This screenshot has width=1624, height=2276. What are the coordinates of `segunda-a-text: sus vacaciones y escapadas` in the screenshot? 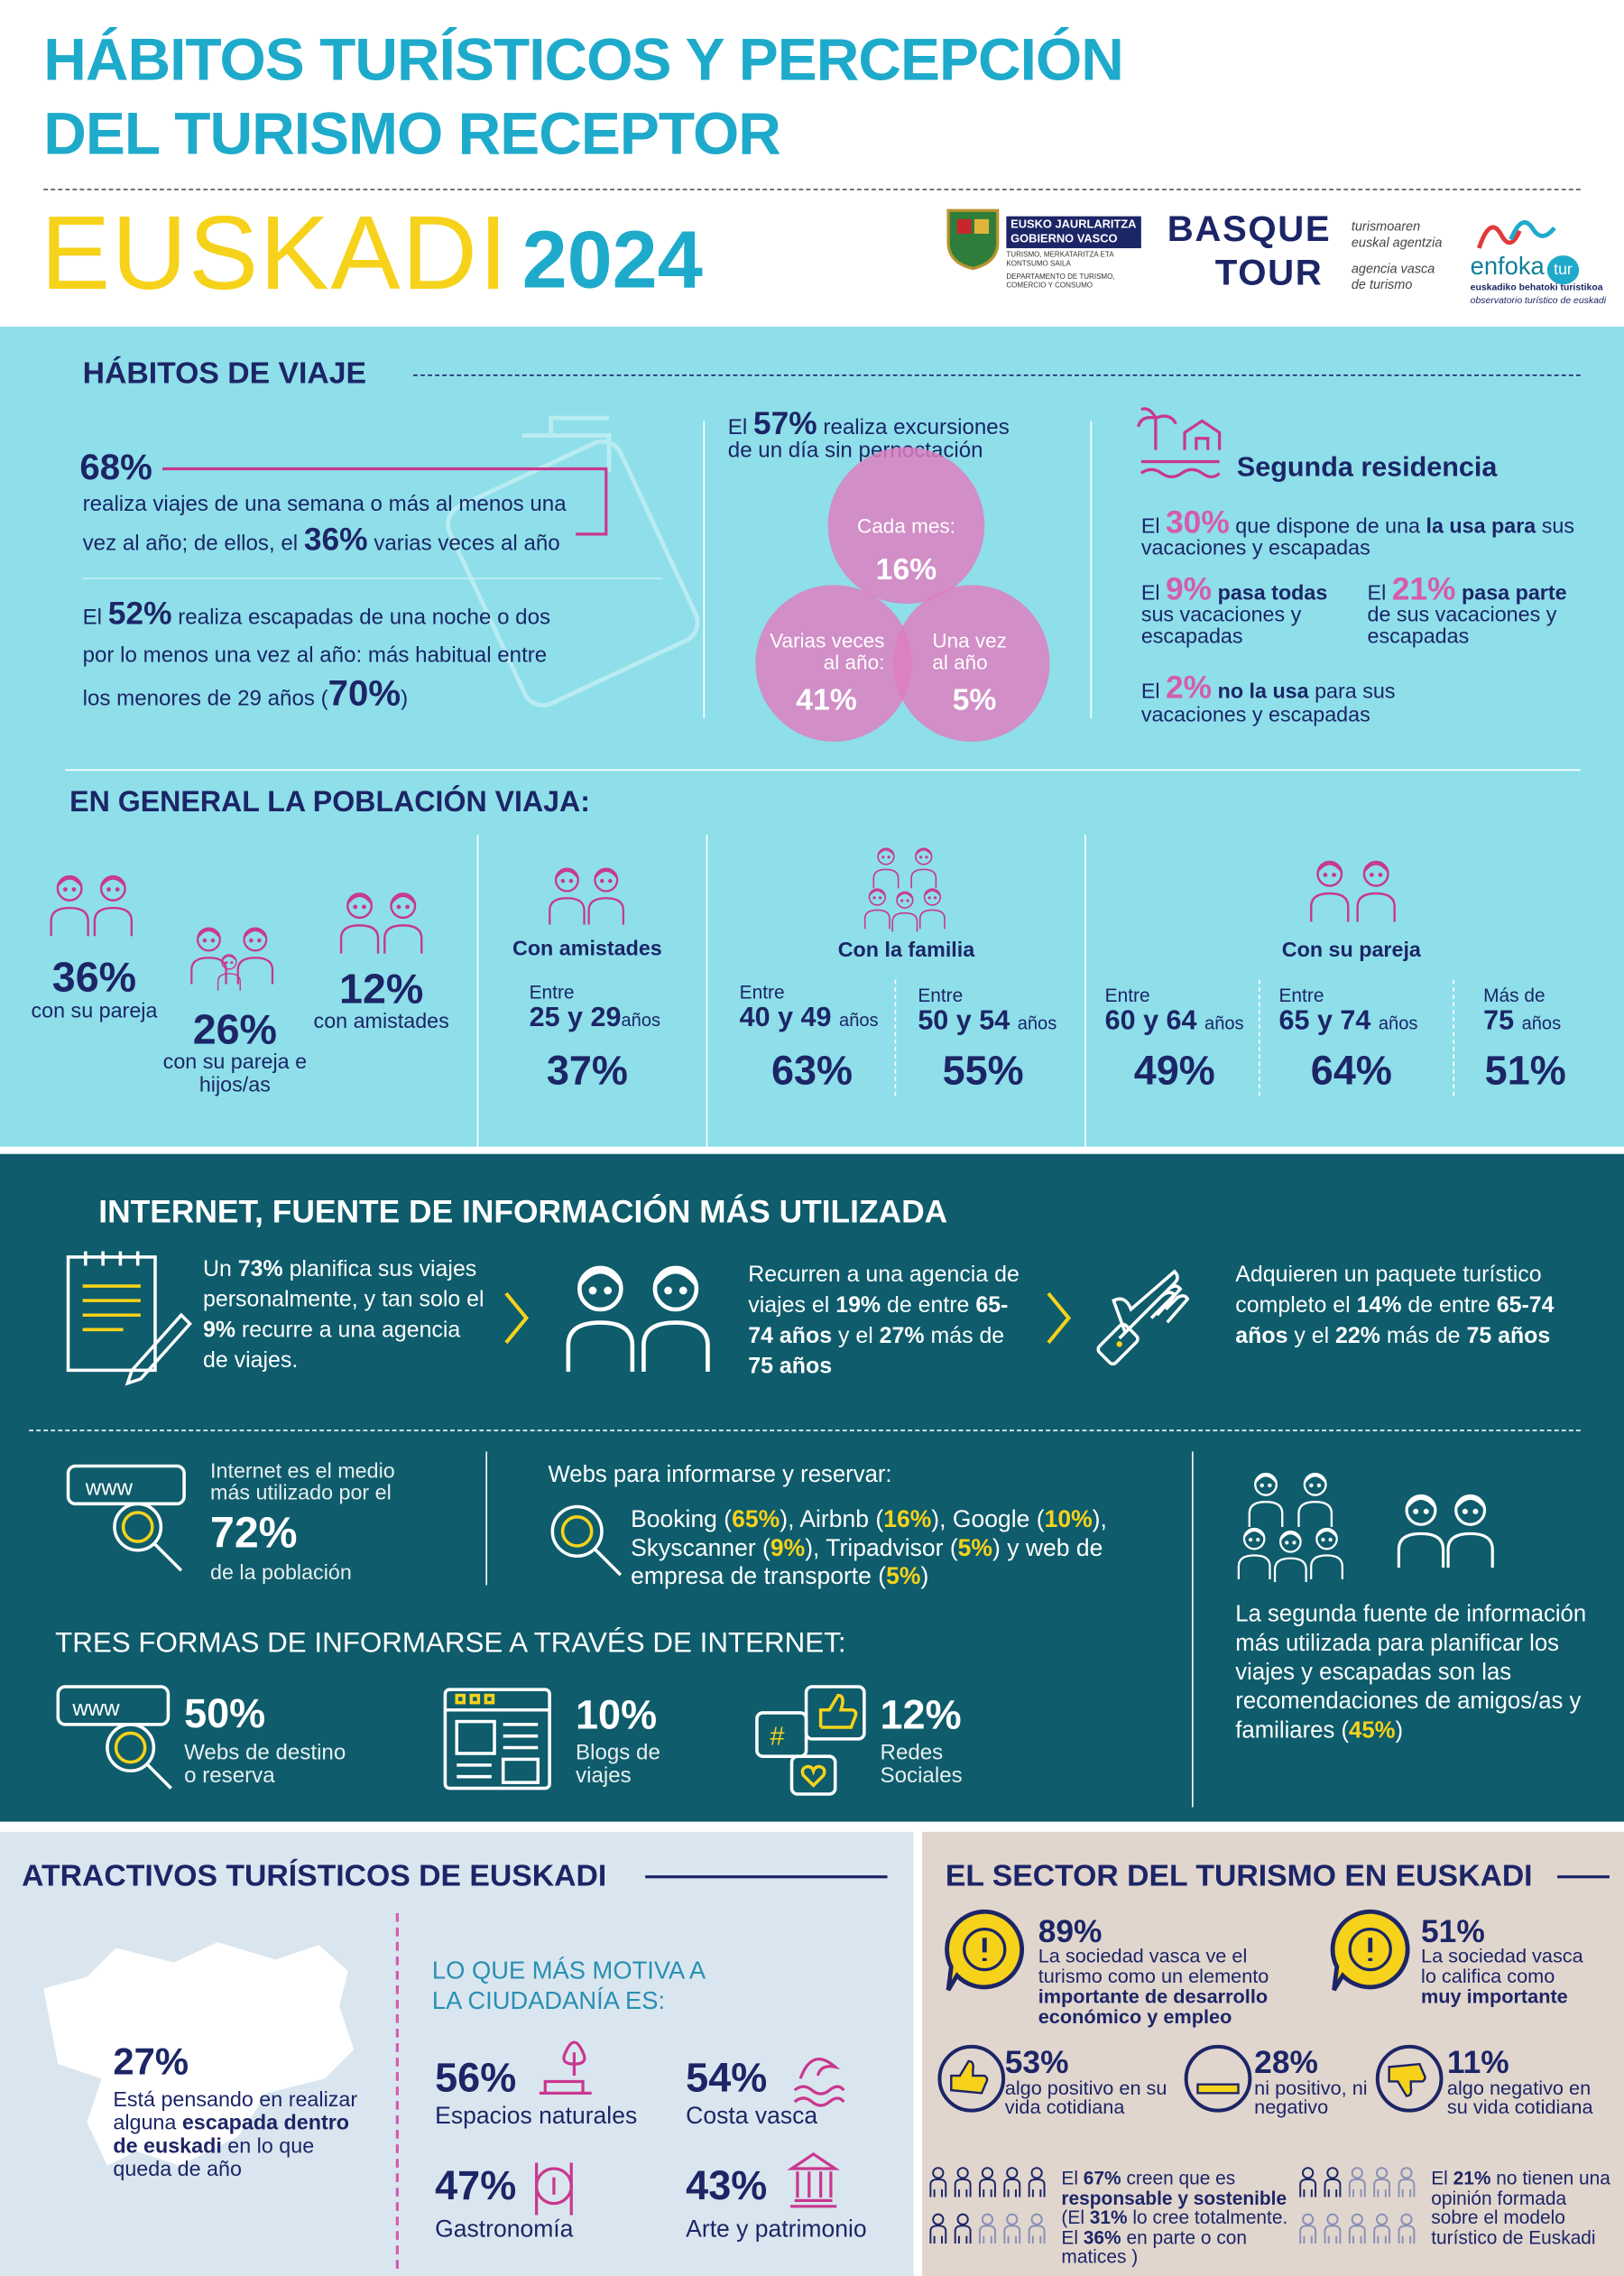 It's located at (1357, 537).